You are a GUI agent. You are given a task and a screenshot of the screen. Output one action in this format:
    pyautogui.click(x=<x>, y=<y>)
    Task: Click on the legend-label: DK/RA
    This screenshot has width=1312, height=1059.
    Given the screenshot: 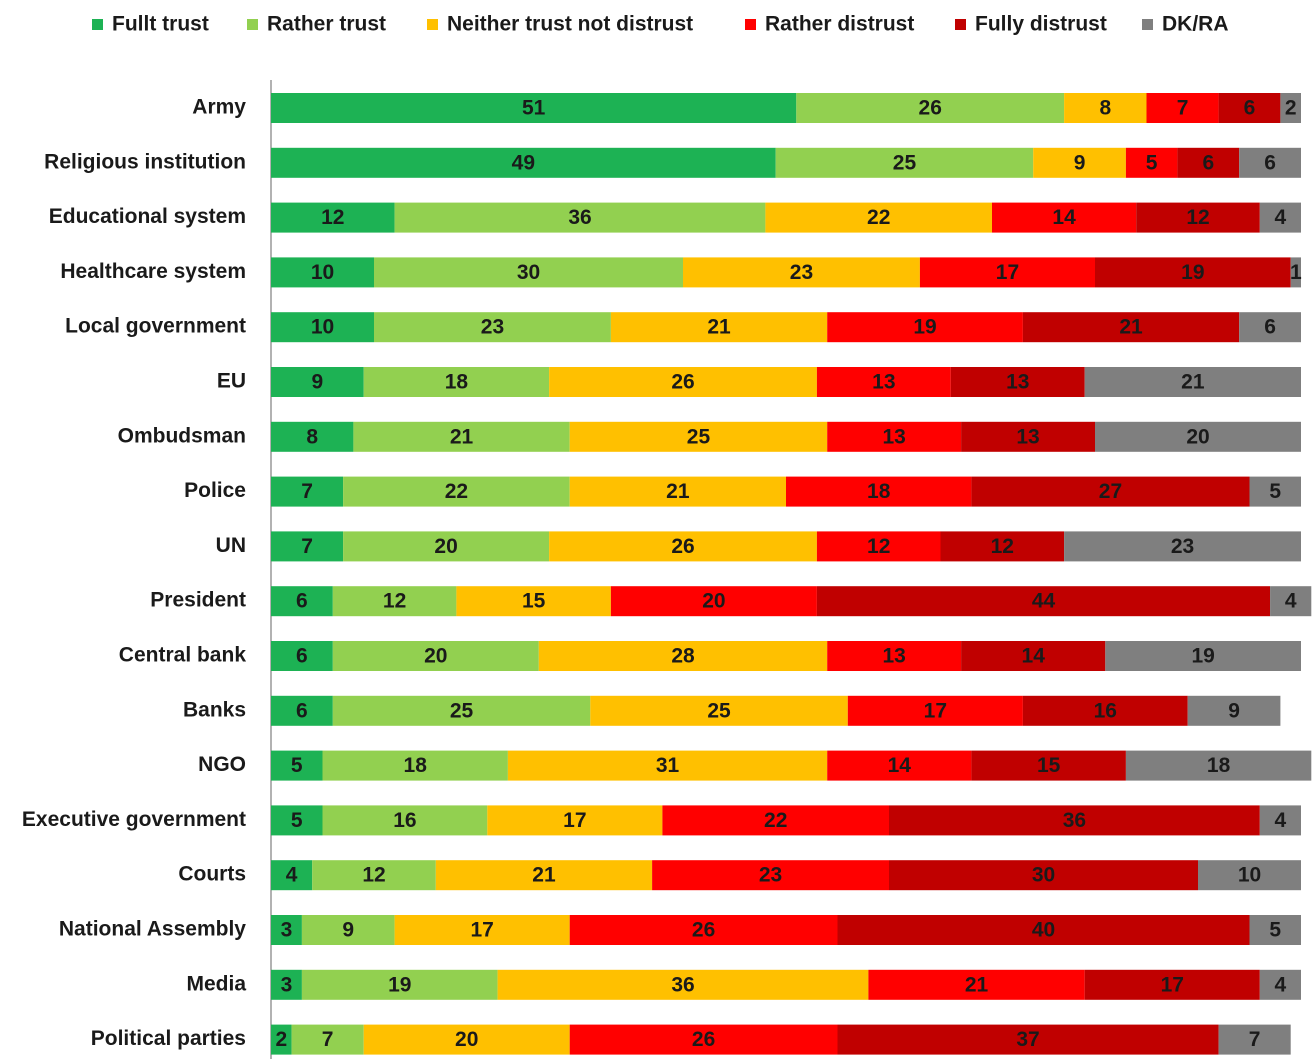 What is the action you would take?
    pyautogui.click(x=1195, y=24)
    